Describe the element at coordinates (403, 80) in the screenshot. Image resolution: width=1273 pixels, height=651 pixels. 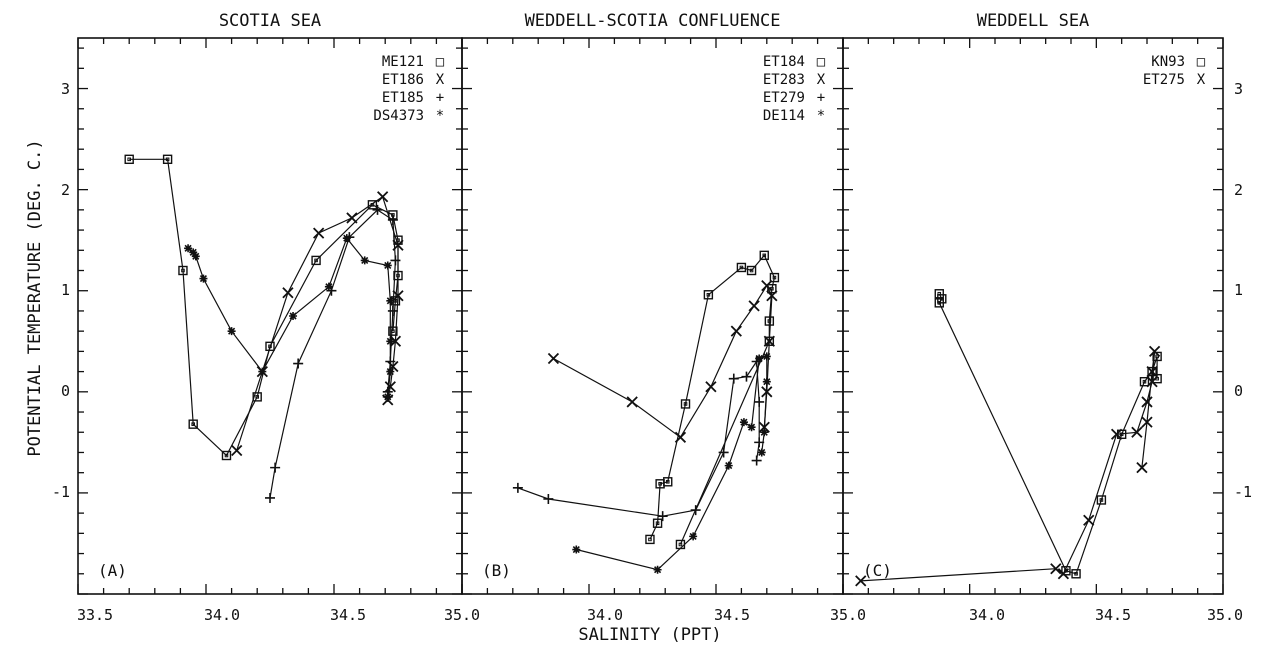
I see `legend-label: ET186` at that location.